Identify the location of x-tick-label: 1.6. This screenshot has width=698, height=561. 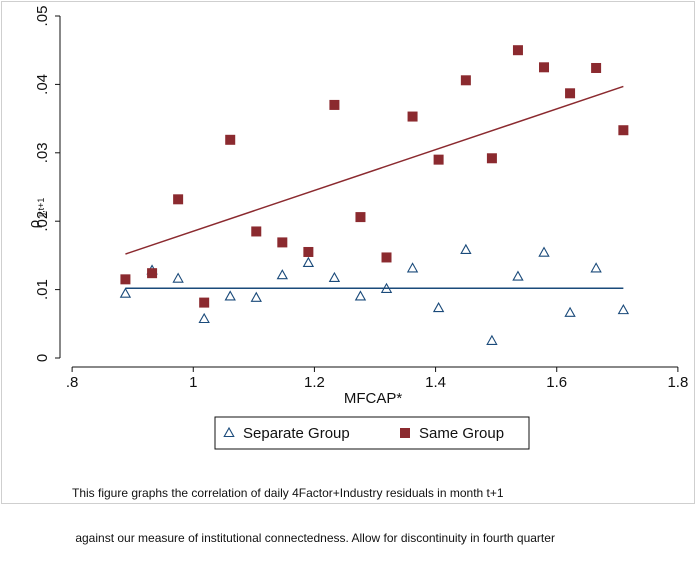
(556, 382).